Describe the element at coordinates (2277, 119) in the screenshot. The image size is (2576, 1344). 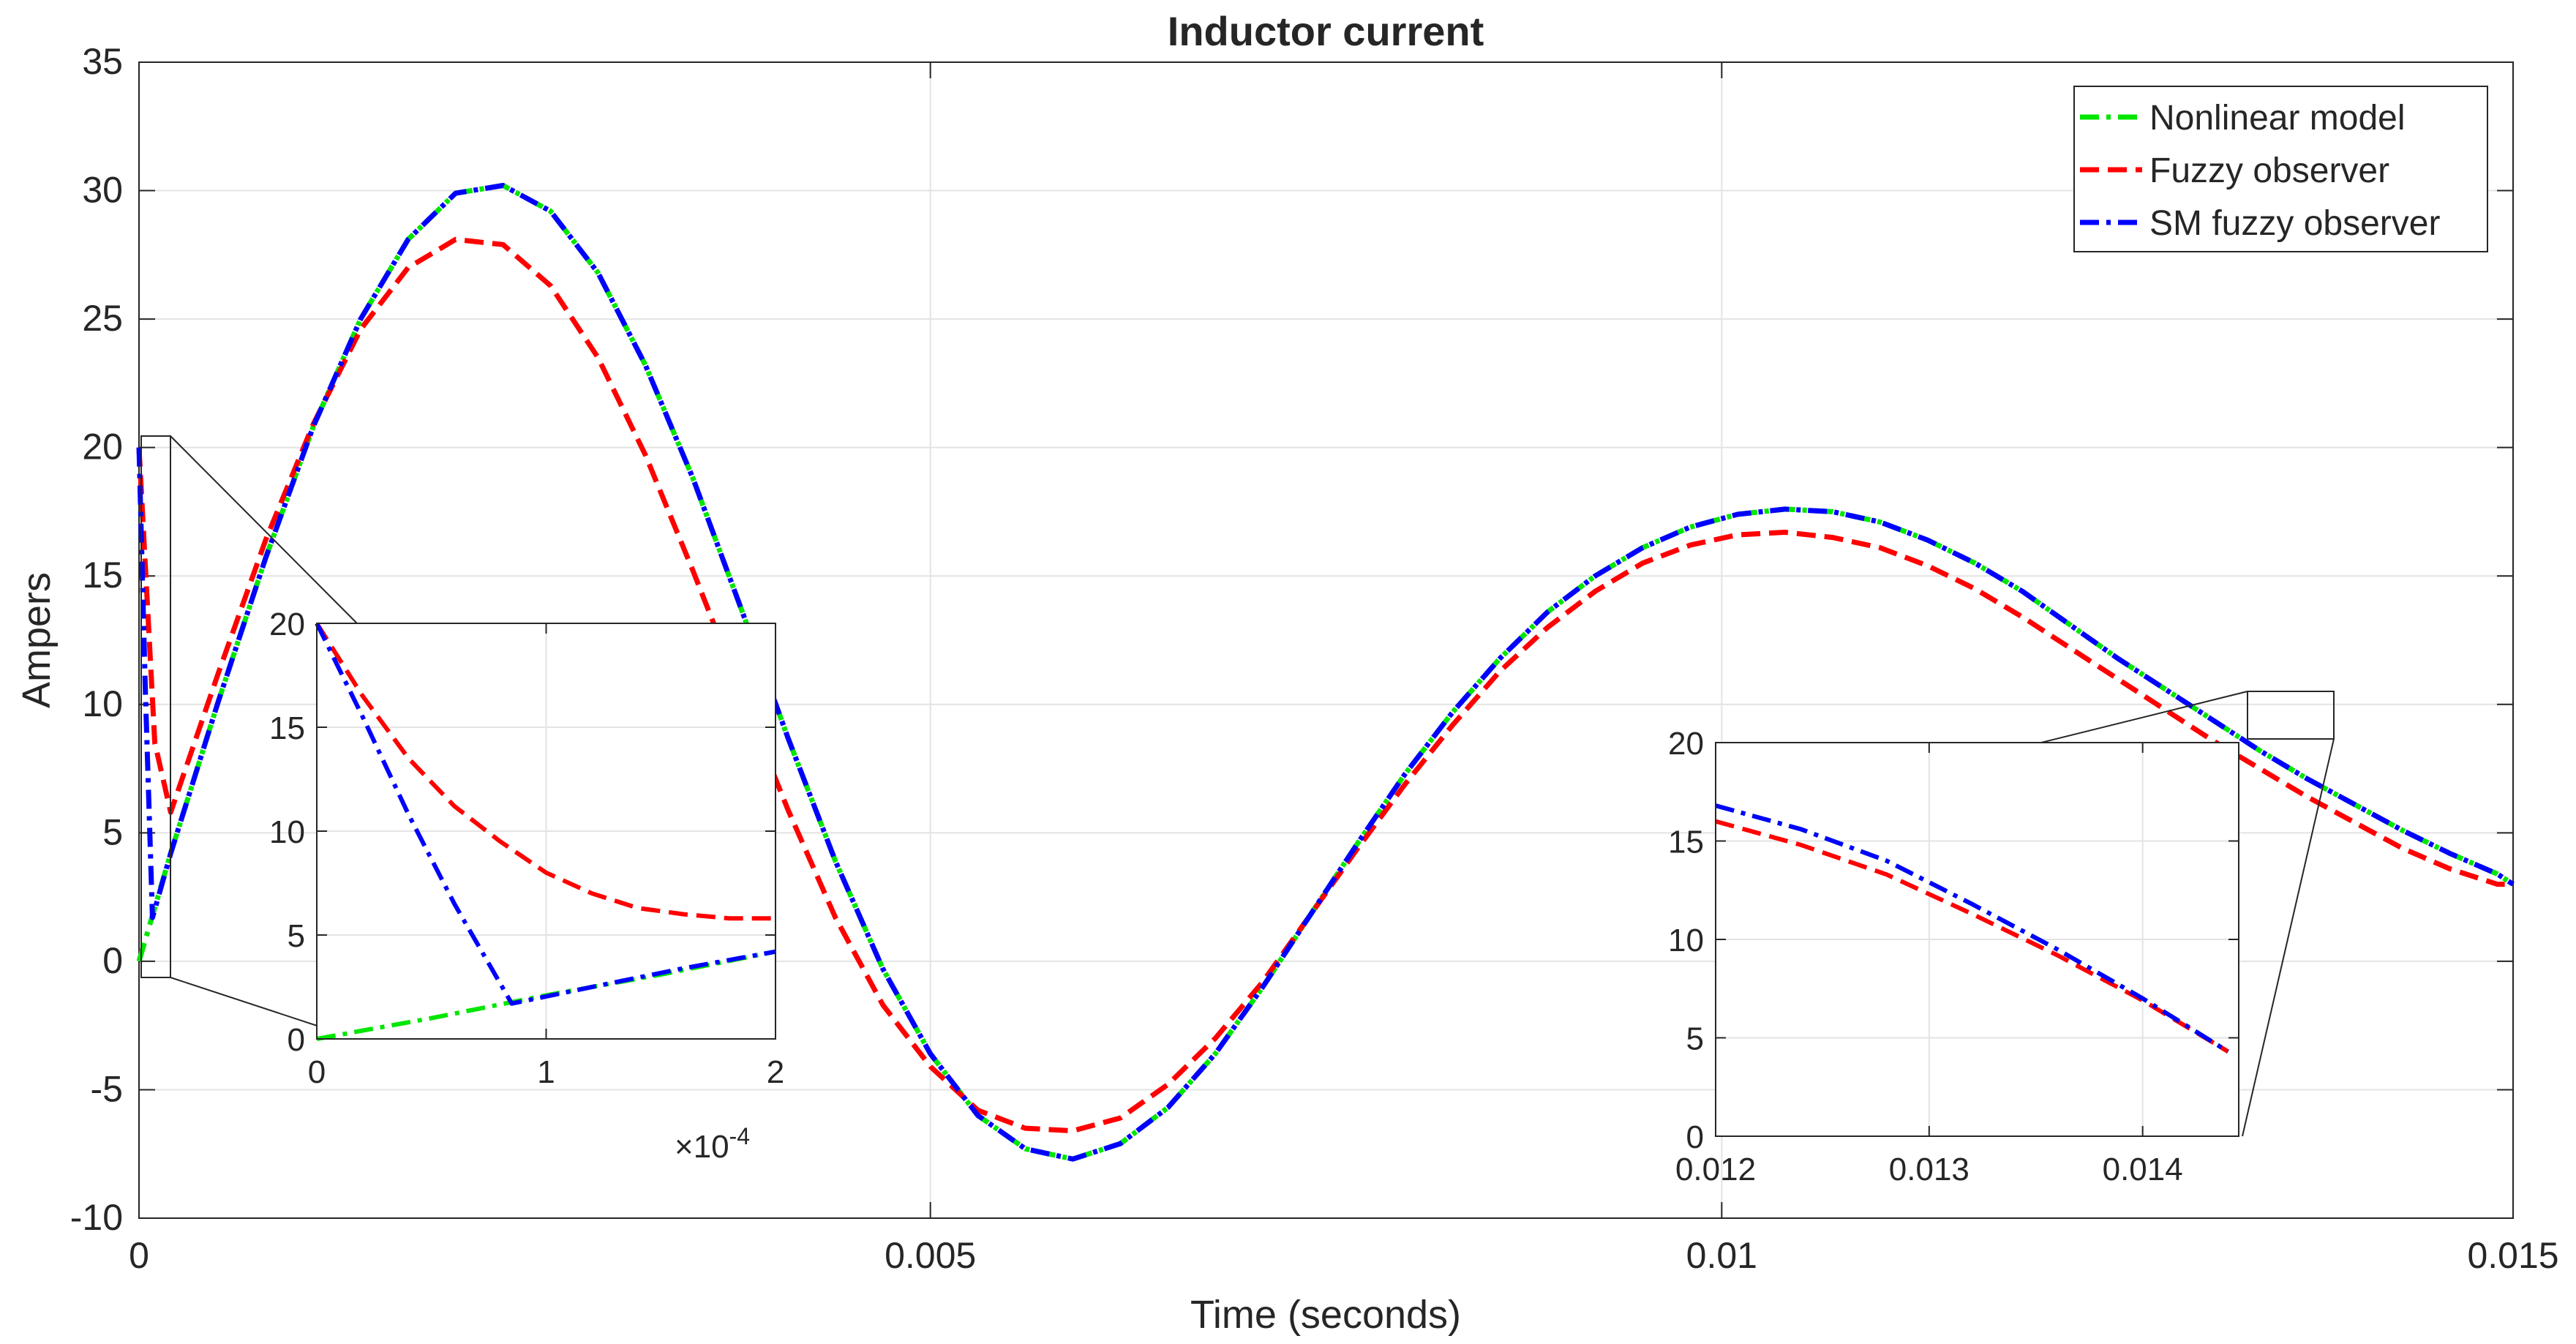
I see `legend-label-nonlinear-model: Nonlinear model` at that location.